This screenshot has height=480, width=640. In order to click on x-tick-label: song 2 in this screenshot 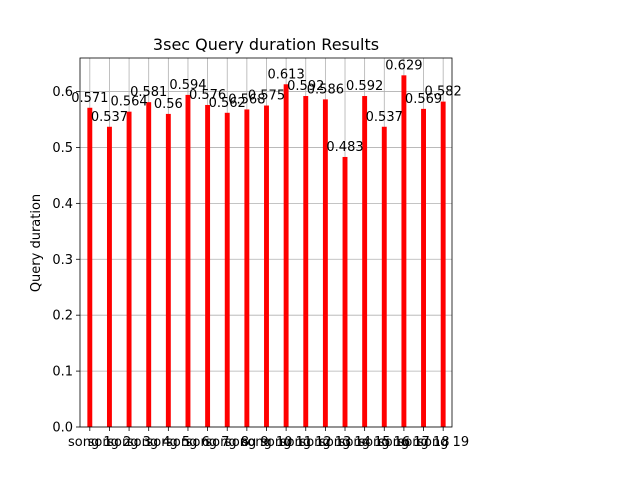, I will do `click(110, 442)`.